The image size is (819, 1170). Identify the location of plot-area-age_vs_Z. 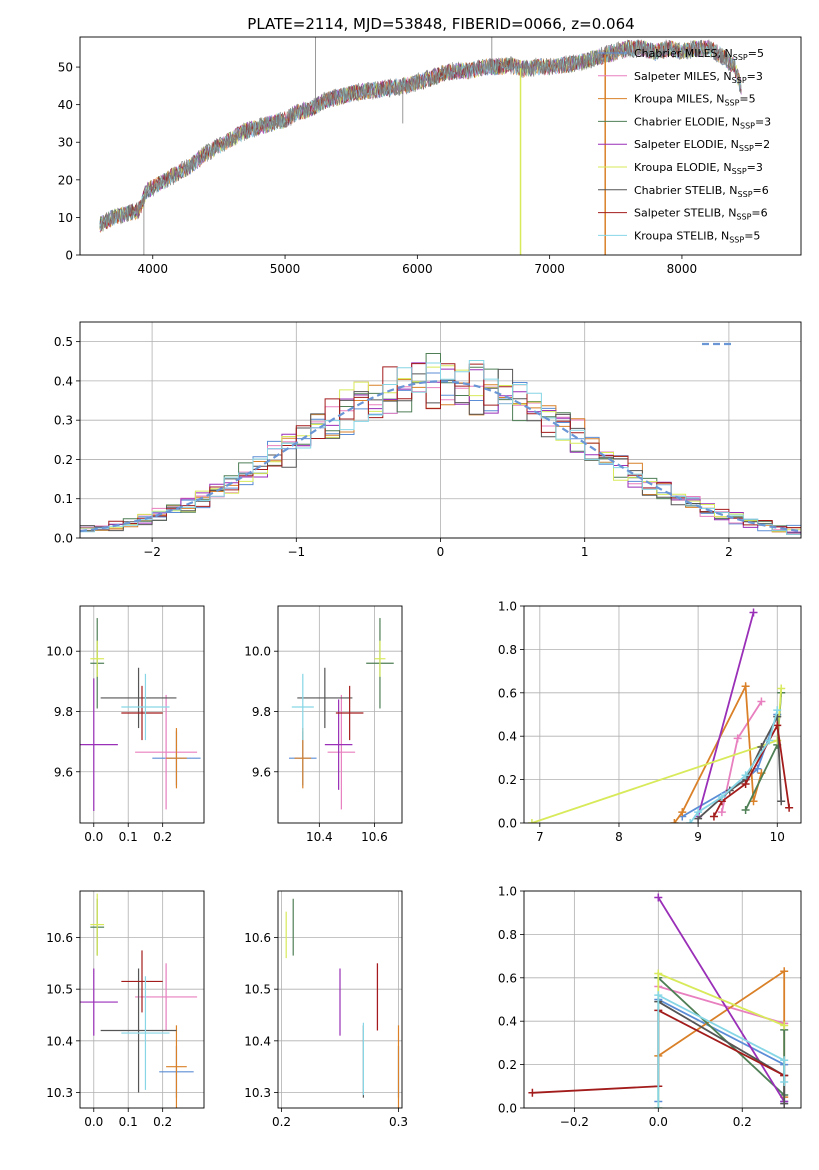
(140, 714).